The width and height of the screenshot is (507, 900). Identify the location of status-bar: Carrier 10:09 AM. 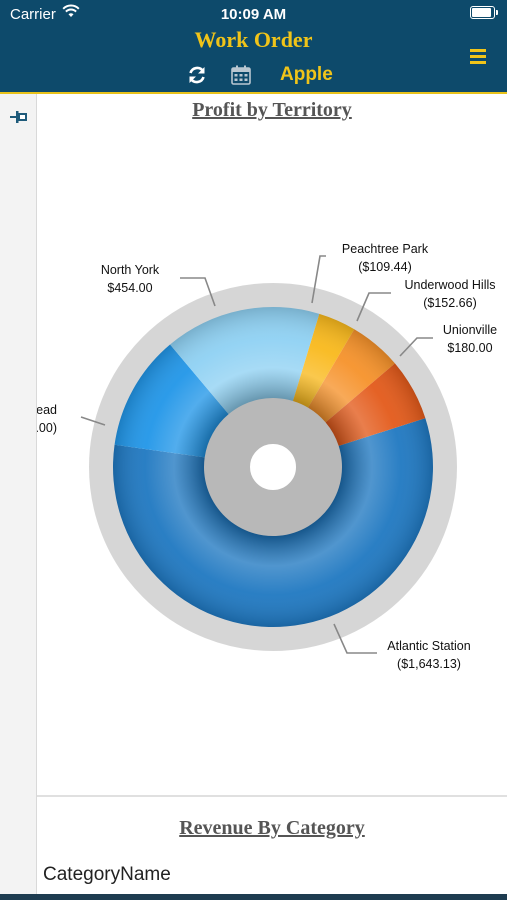
(253, 14).